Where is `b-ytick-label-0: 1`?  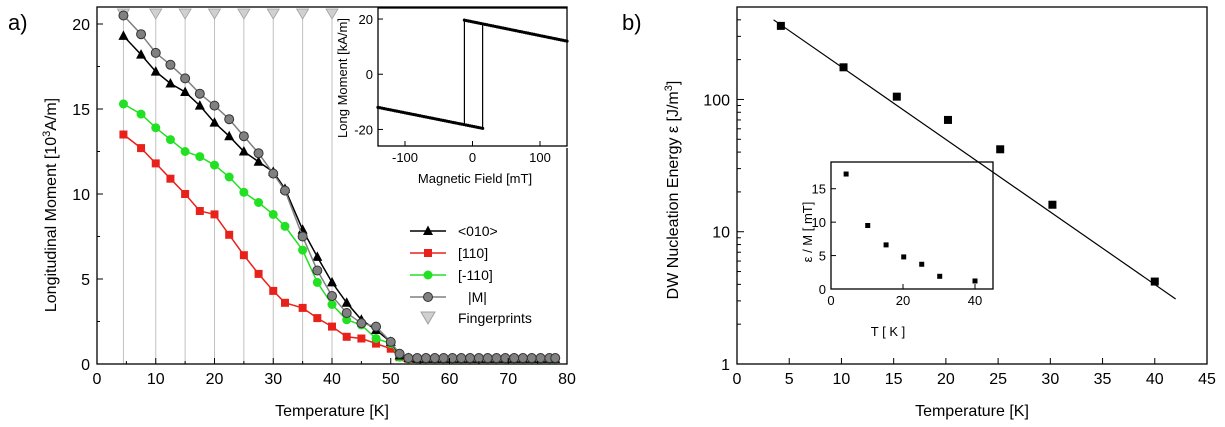
b-ytick-label-0: 1 is located at coordinates (725, 365).